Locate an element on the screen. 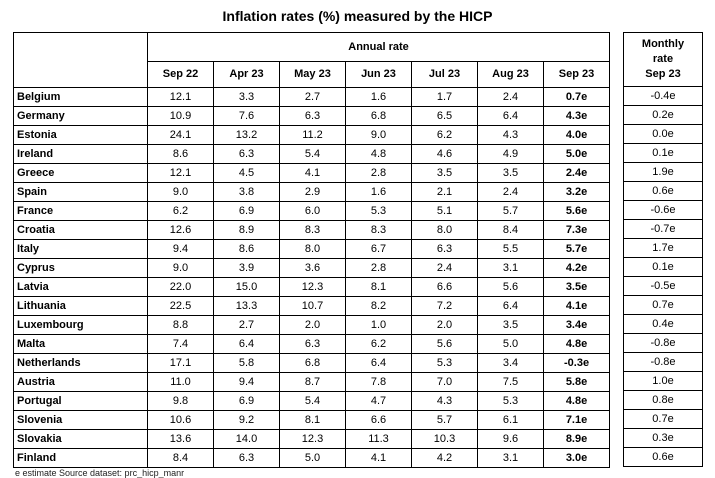 The width and height of the screenshot is (715, 478). monthly-rate-cell: 0.8e is located at coordinates (663, 400).